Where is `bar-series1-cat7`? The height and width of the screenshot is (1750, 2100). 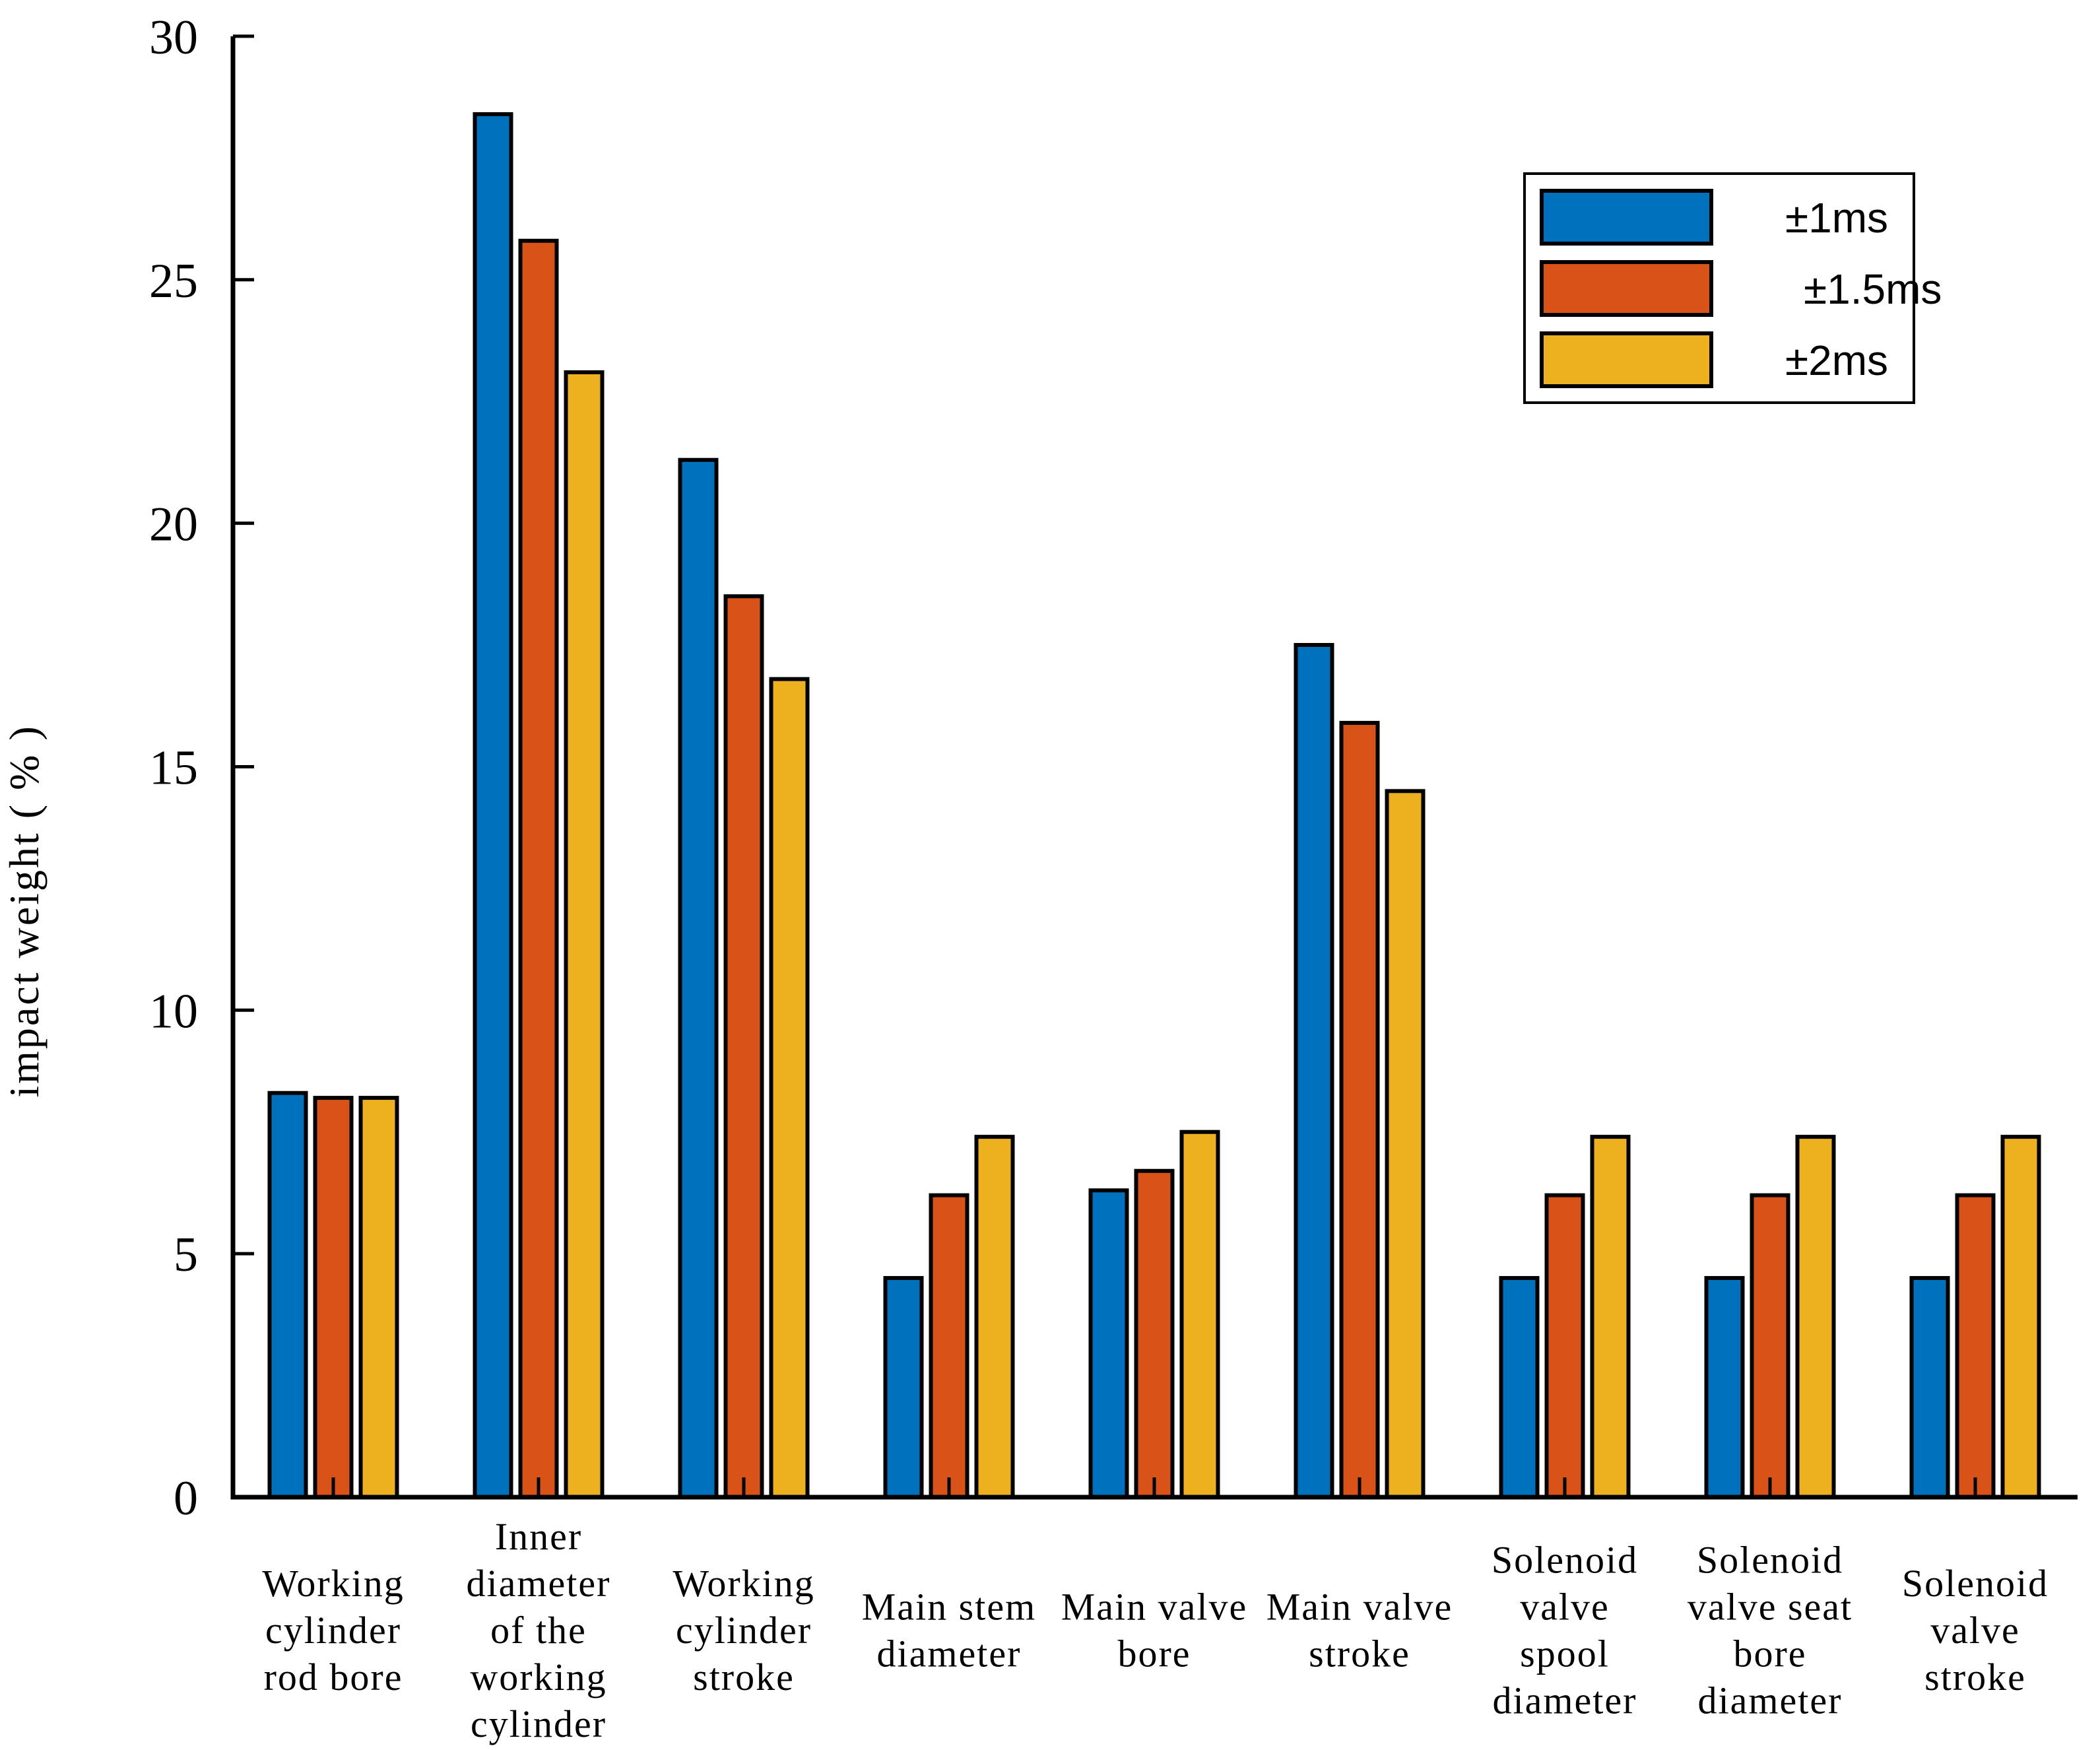 bar-series1-cat7 is located at coordinates (1770, 1346).